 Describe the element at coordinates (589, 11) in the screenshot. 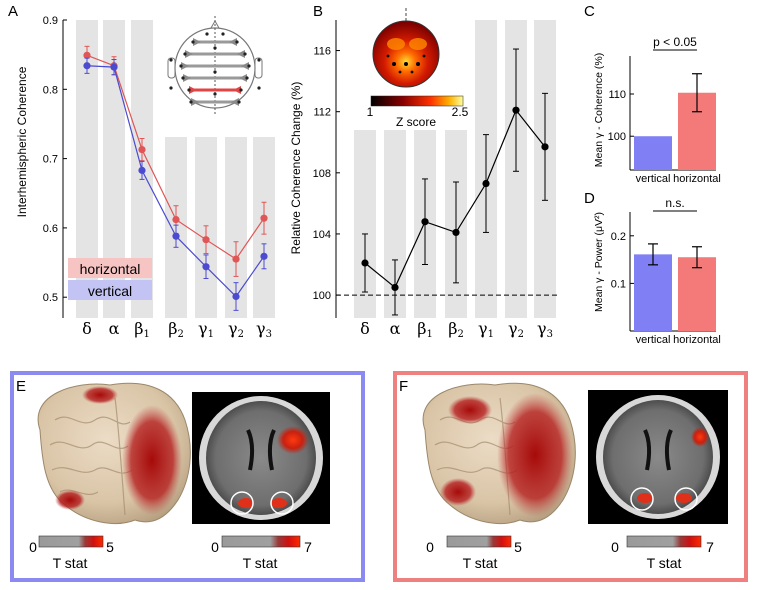

I see `panel-label-c: C` at that location.